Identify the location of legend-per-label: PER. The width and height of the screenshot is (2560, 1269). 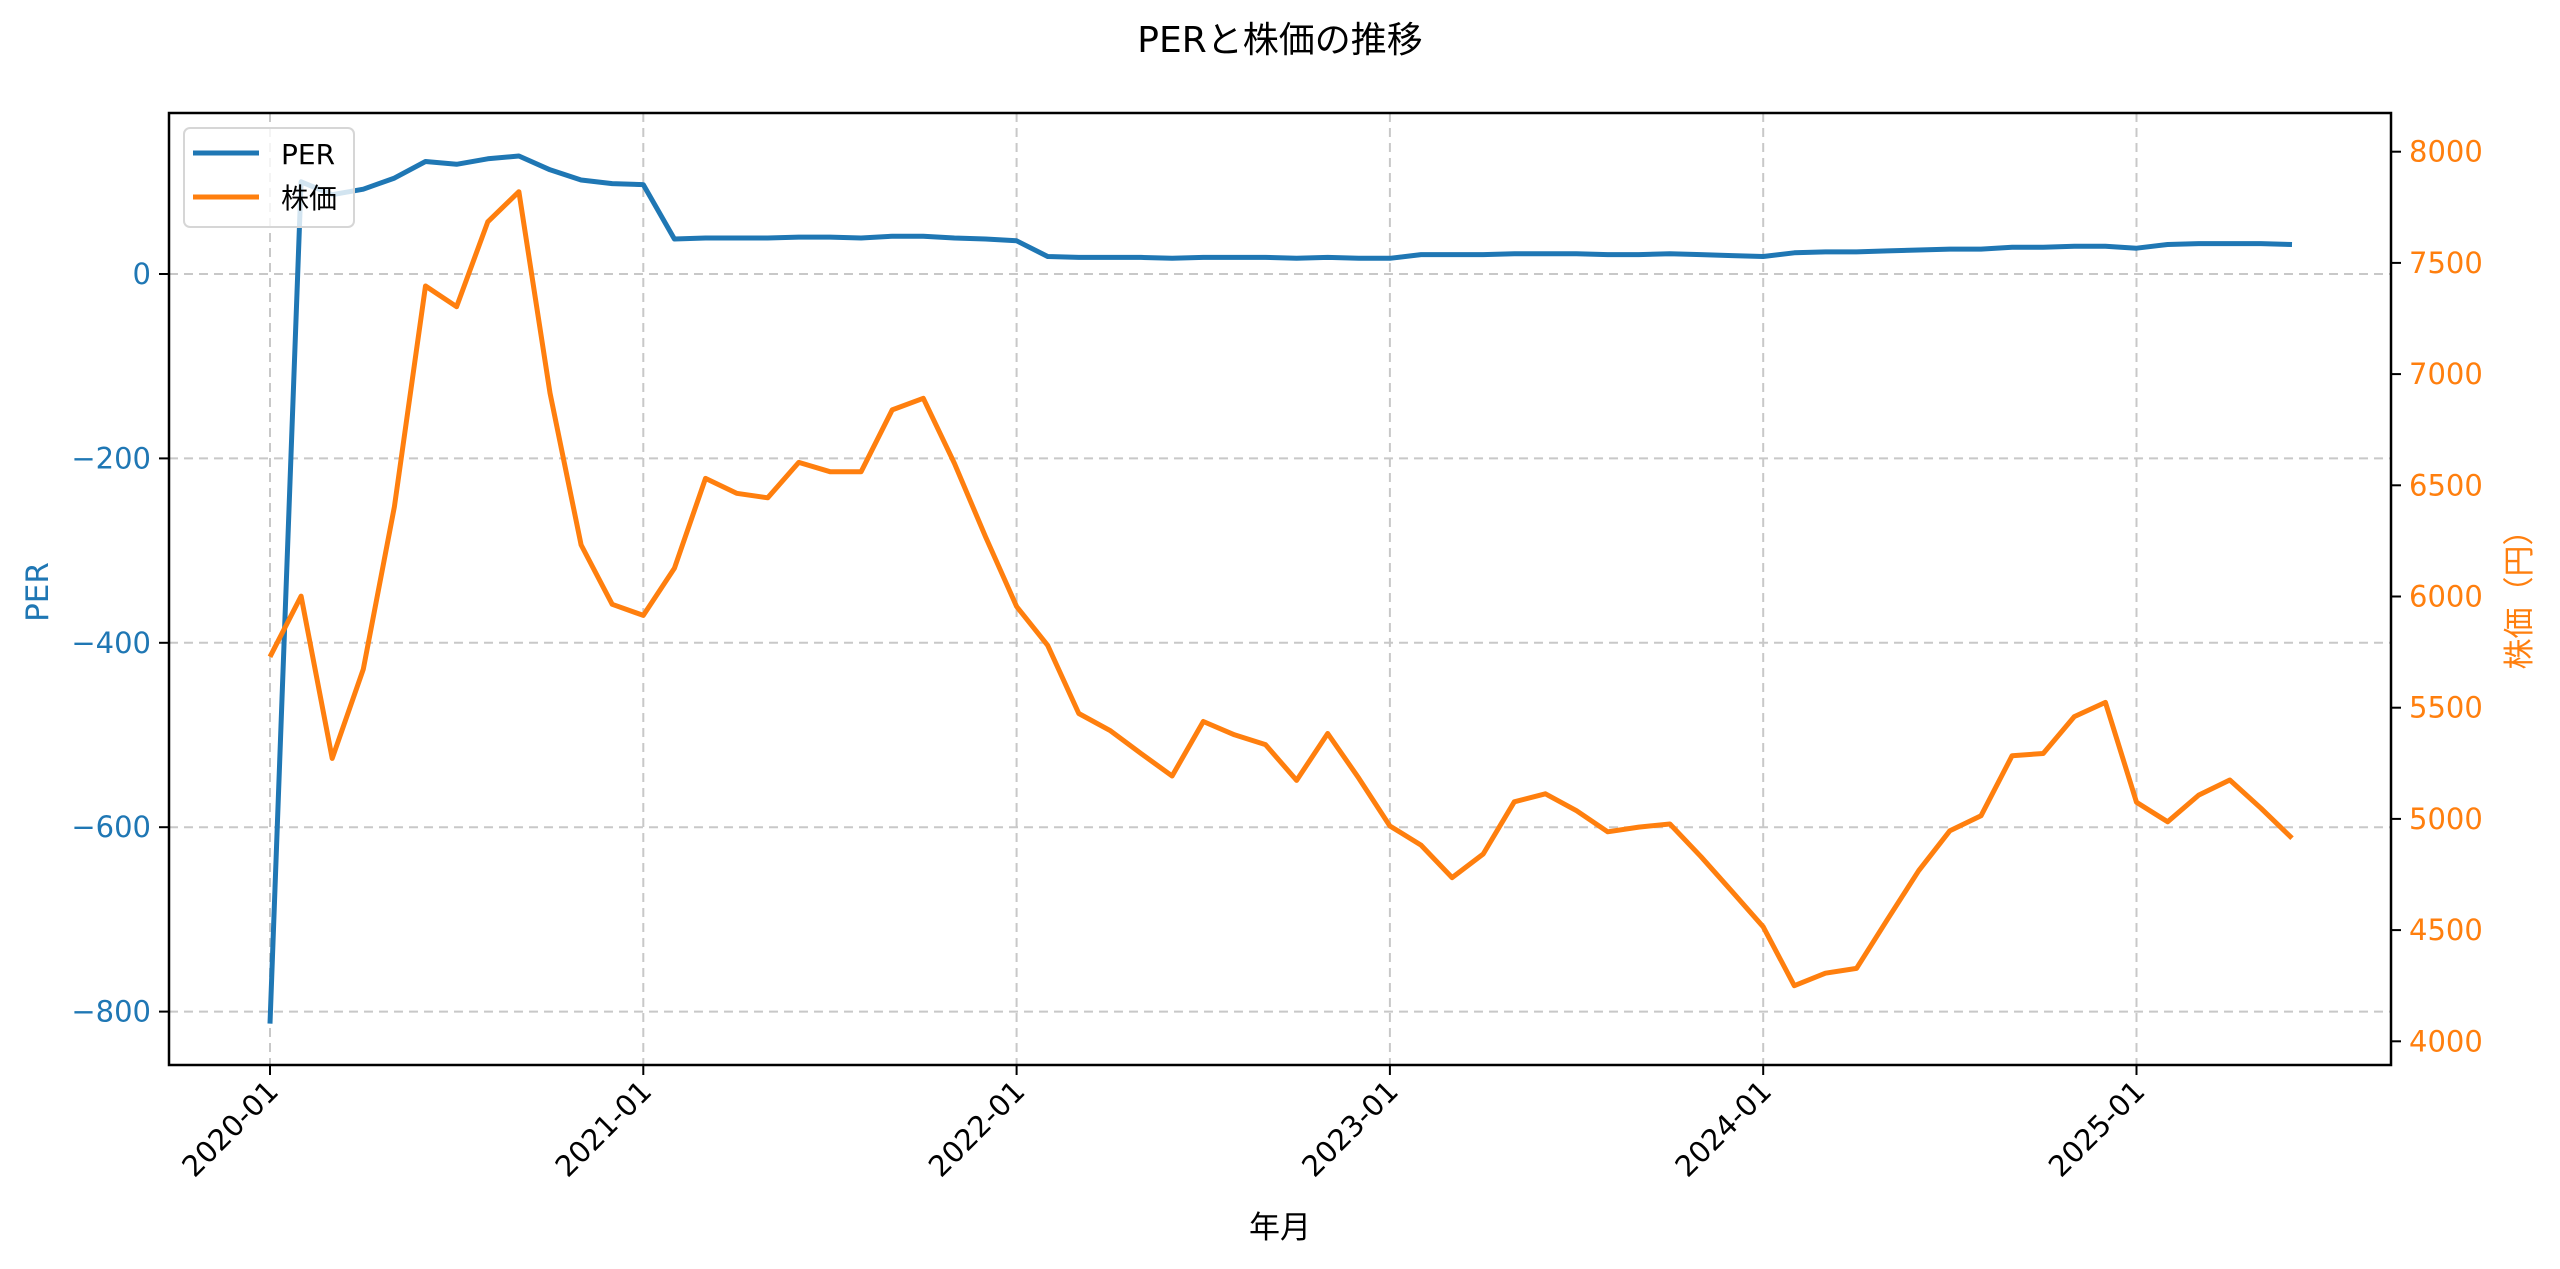
(308, 154).